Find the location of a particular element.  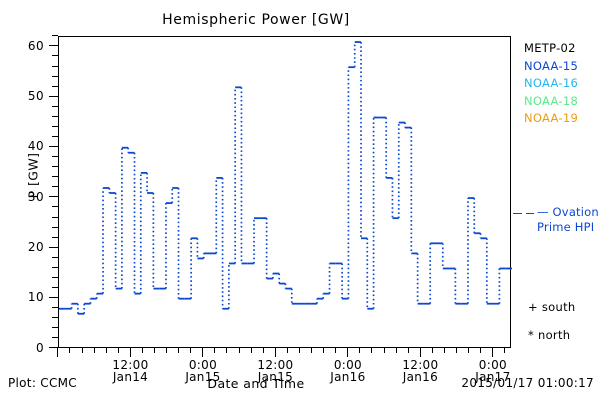

plot-source: Plot: CCMC is located at coordinates (42, 383).